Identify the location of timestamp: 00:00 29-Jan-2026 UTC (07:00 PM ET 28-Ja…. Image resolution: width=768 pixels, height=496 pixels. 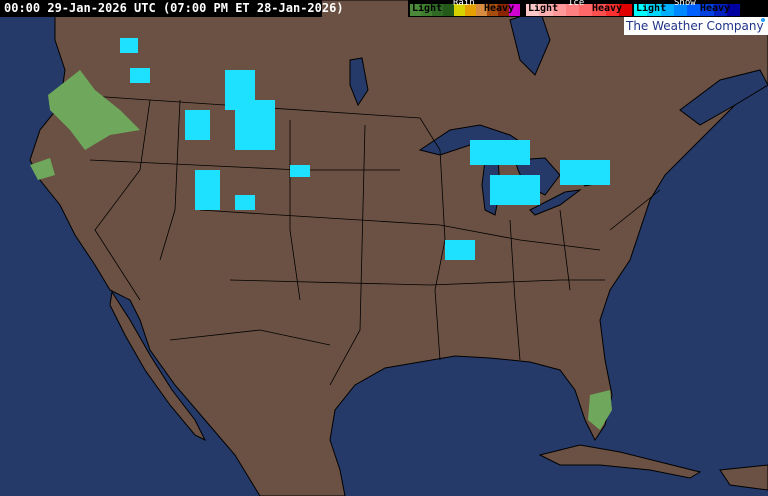
(174, 8).